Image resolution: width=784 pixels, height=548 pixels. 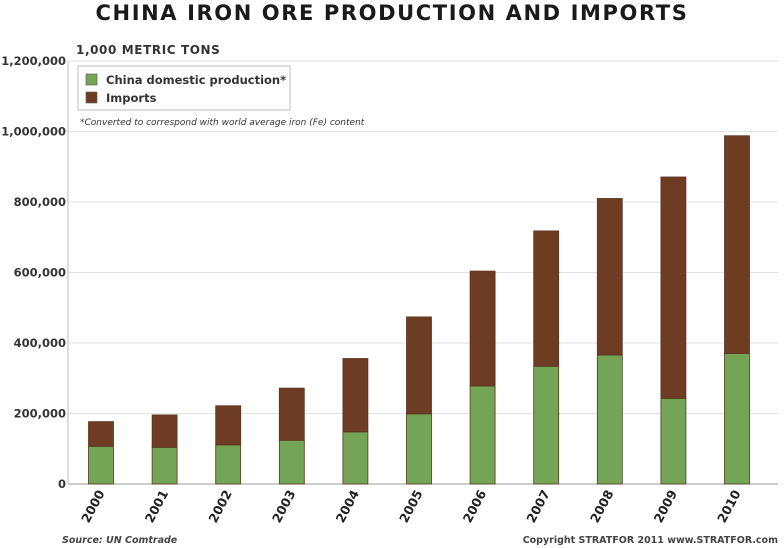 What do you see at coordinates (228, 425) in the screenshot?
I see `bar-imports-2002` at bounding box center [228, 425].